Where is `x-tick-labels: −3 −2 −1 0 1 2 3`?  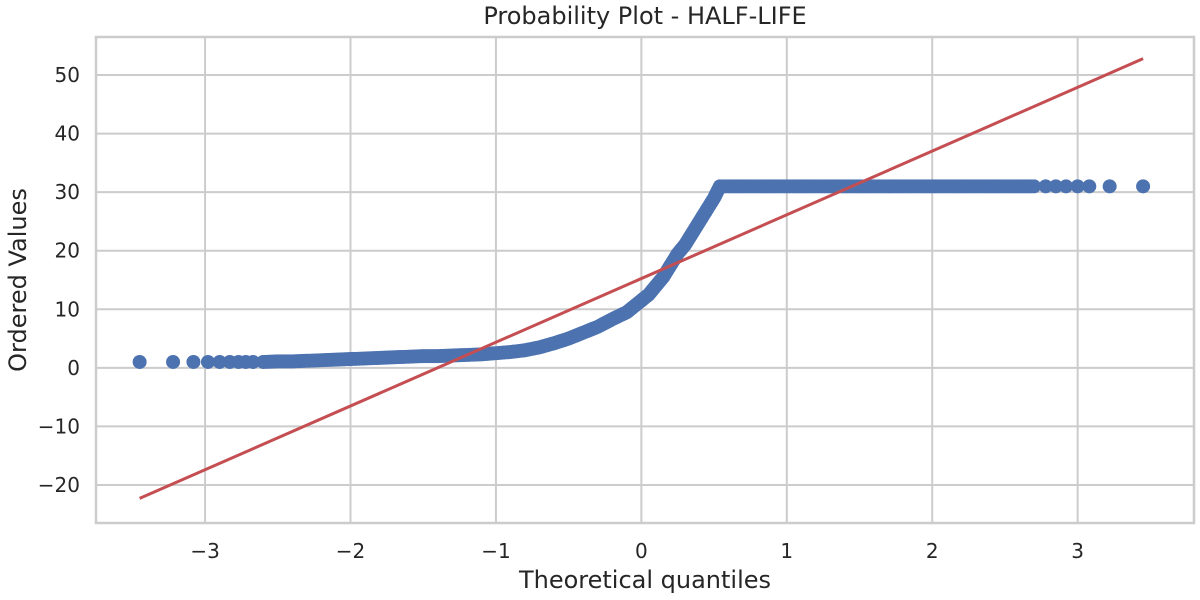
x-tick-labels: −3 −2 −1 0 1 2 3 is located at coordinates (637, 551).